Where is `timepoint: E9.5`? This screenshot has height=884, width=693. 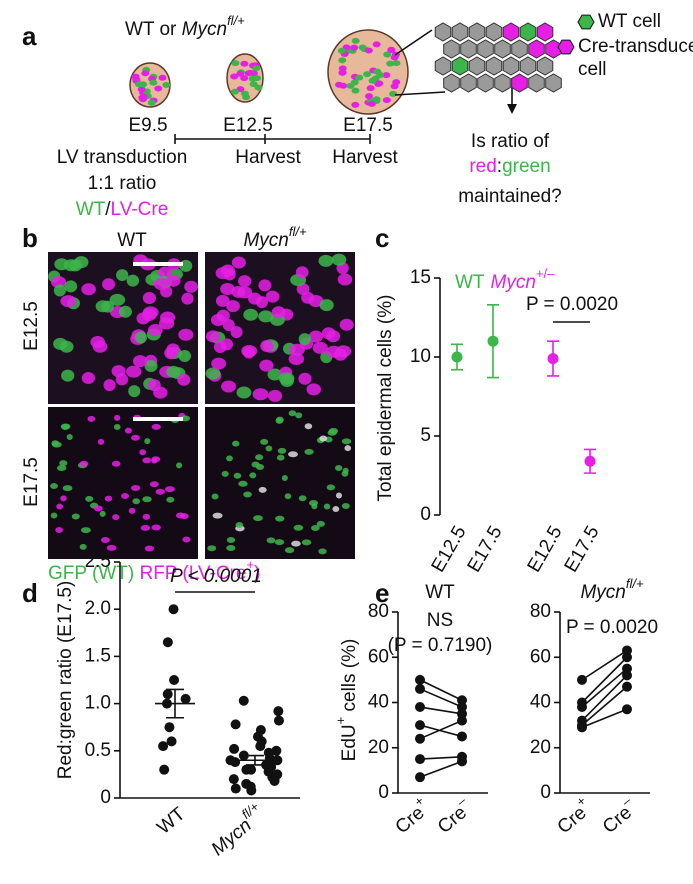
timepoint: E9.5 is located at coordinates (147, 125).